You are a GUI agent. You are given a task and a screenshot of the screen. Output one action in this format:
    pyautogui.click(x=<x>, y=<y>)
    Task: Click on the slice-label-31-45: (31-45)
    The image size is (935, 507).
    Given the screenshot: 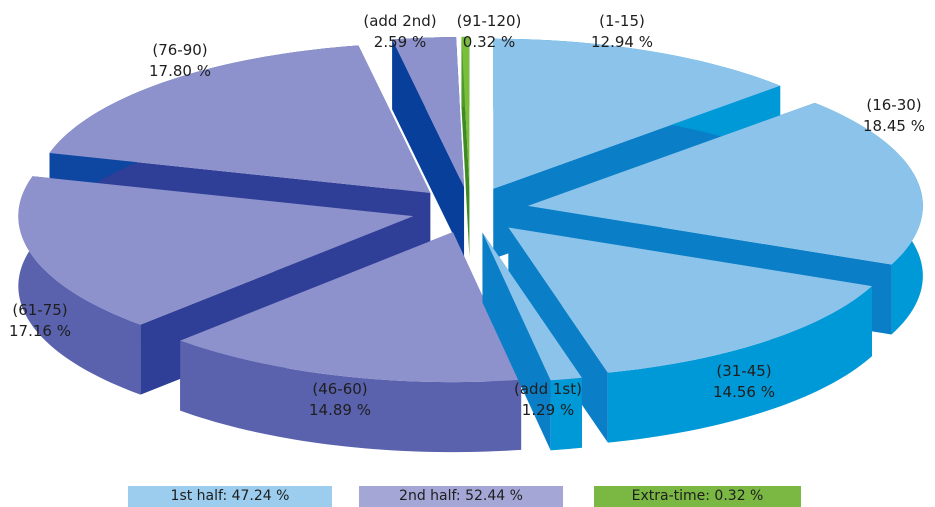 What is the action you would take?
    pyautogui.click(x=743, y=371)
    